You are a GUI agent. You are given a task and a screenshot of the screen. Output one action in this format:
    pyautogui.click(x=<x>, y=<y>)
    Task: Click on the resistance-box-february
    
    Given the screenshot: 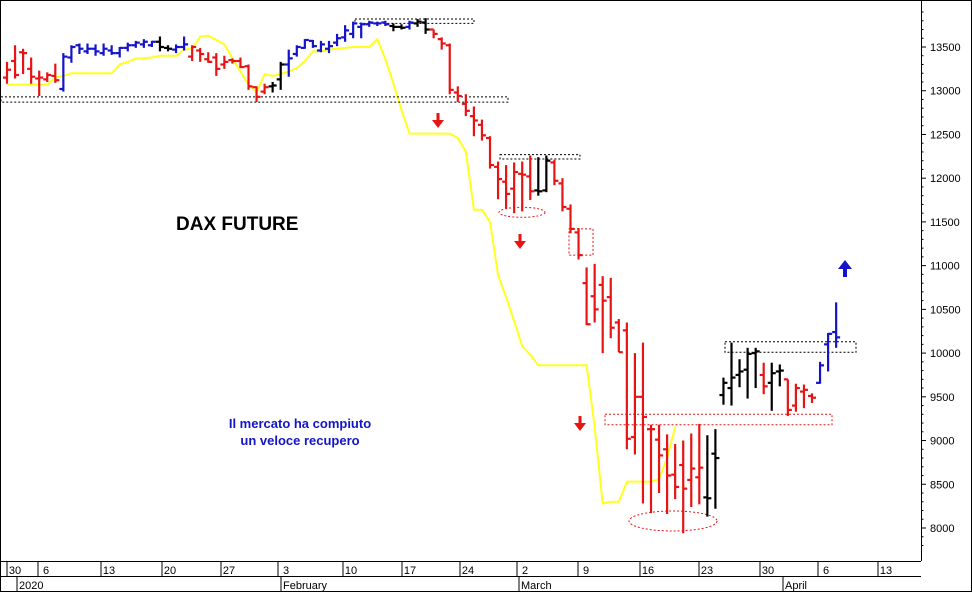 What is the action you would take?
    pyautogui.click(x=414, y=21)
    